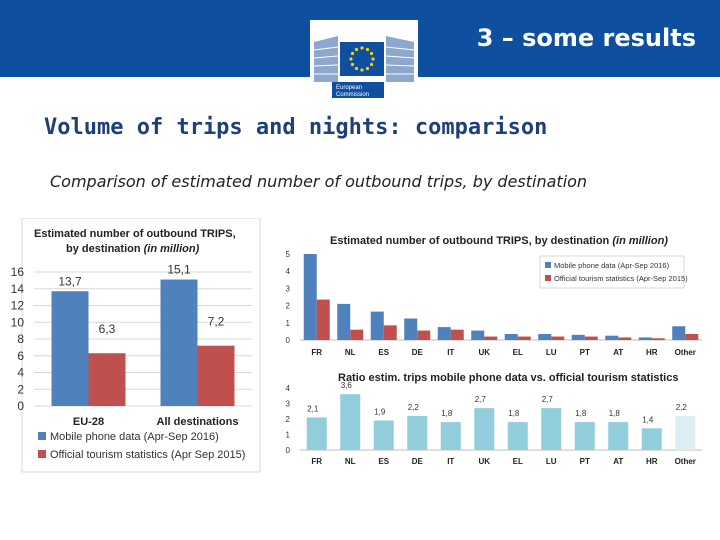  Describe the element at coordinates (133, 249) in the screenshot. I see `chart-title-line2: by destination (in million)` at that location.